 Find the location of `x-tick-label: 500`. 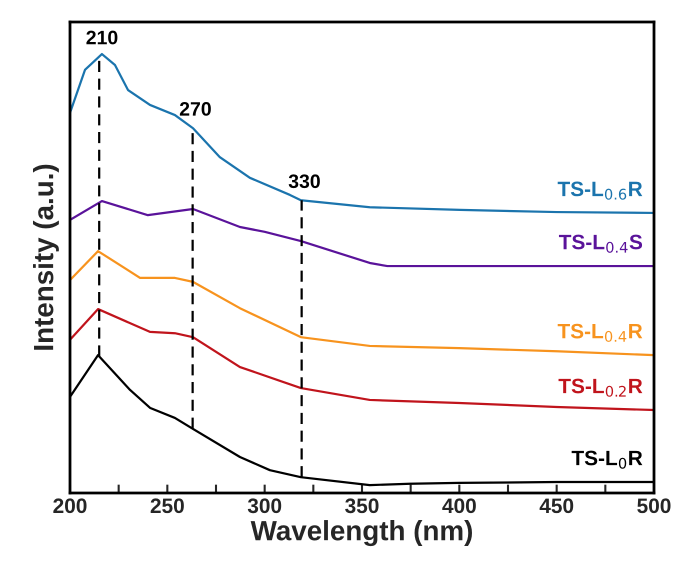

x-tick-label: 500 is located at coordinates (654, 506).